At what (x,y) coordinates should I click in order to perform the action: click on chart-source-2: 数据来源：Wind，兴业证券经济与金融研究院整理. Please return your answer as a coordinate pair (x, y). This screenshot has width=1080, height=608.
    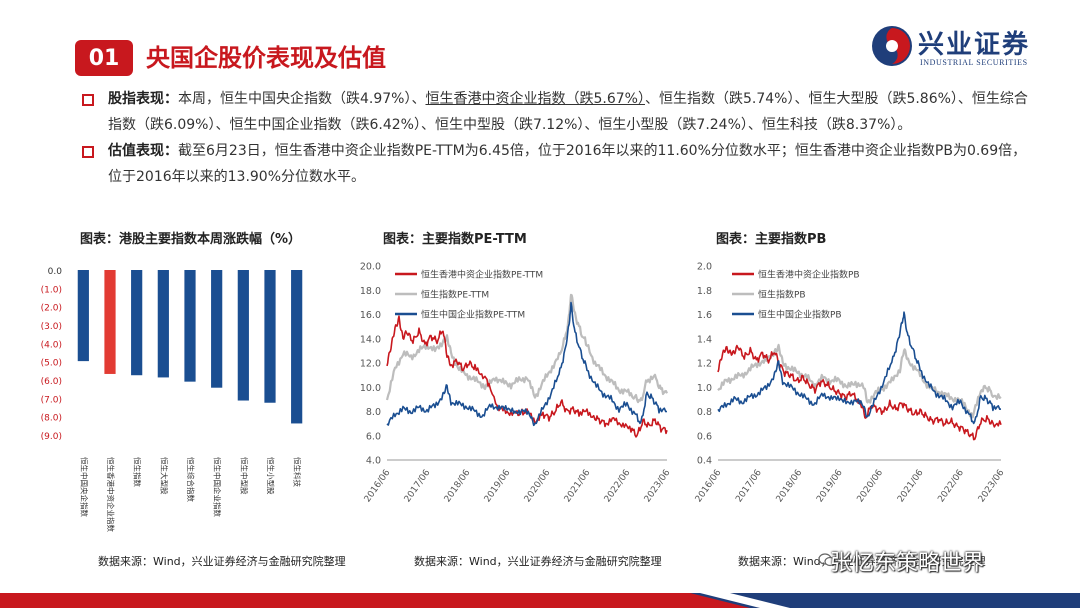
    Looking at the image, I should click on (538, 561).